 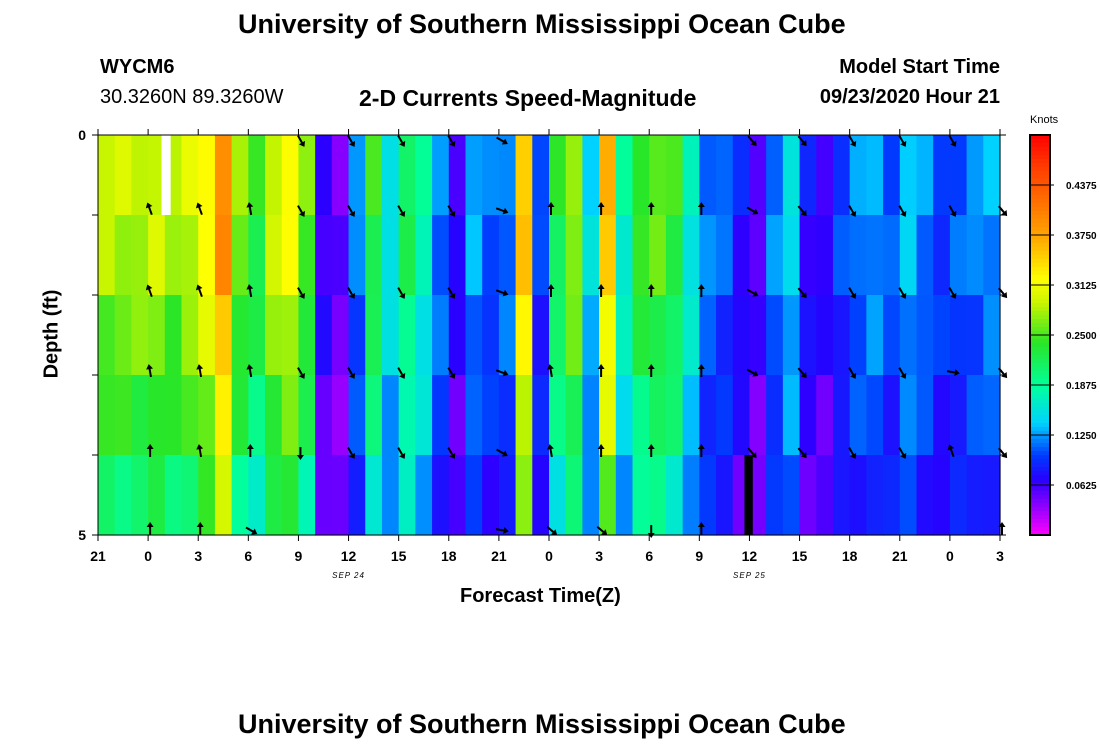 What do you see at coordinates (1081, 486) in the screenshot?
I see `colorbar-tick-label: 0.0625` at bounding box center [1081, 486].